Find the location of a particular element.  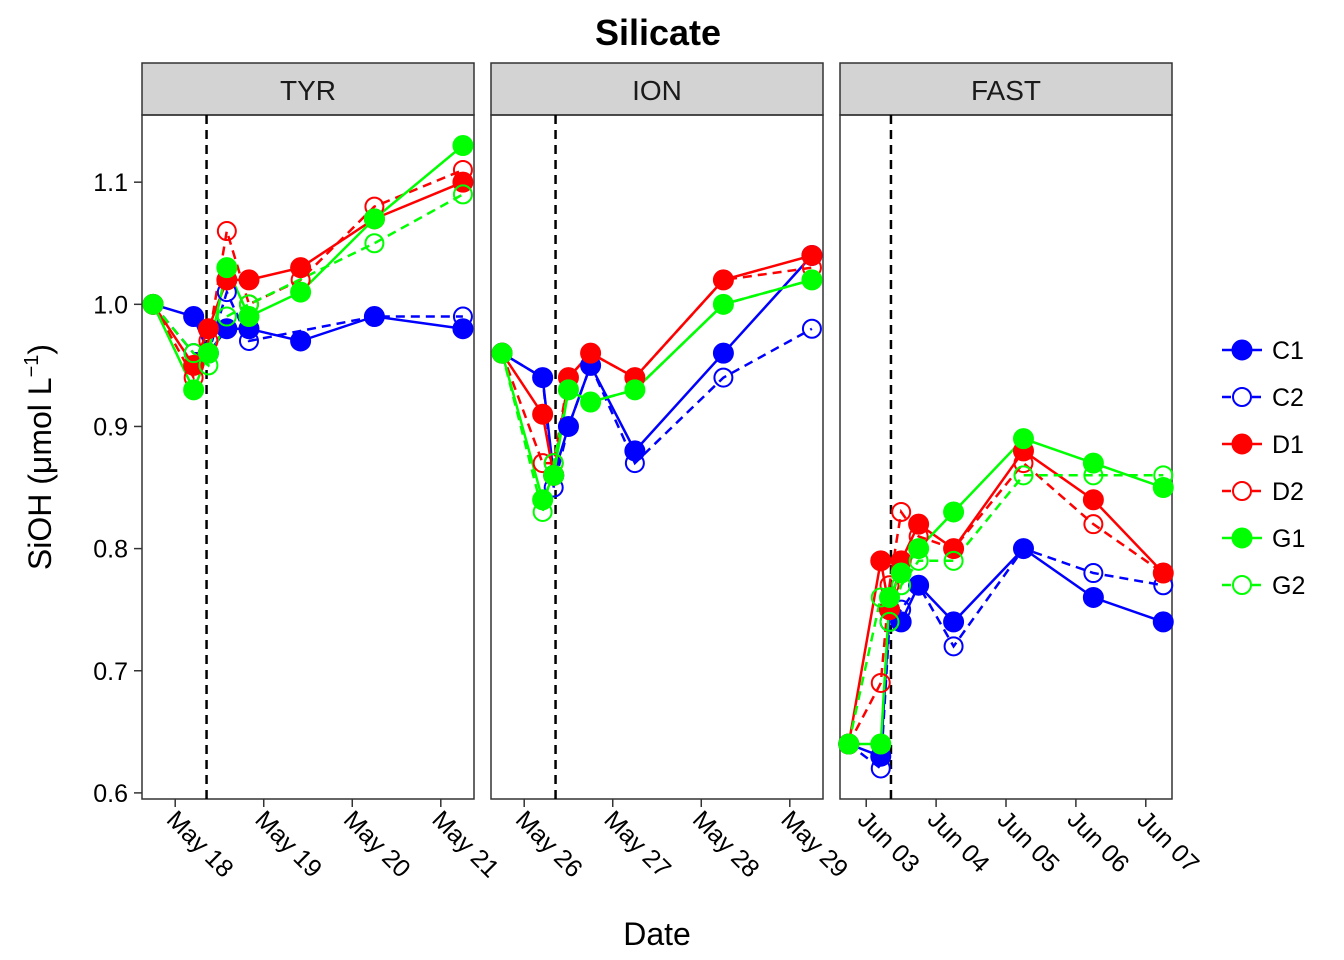

y-tick-label: 0.6 is located at coordinates (110, 794).